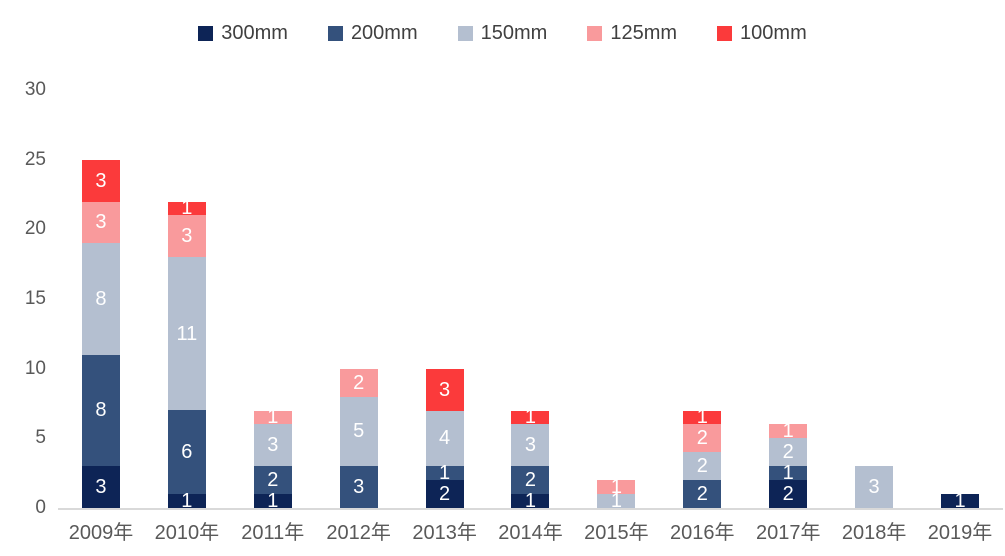 The image size is (1005, 556). I want to click on segment-value-label: 6, so click(187, 452).